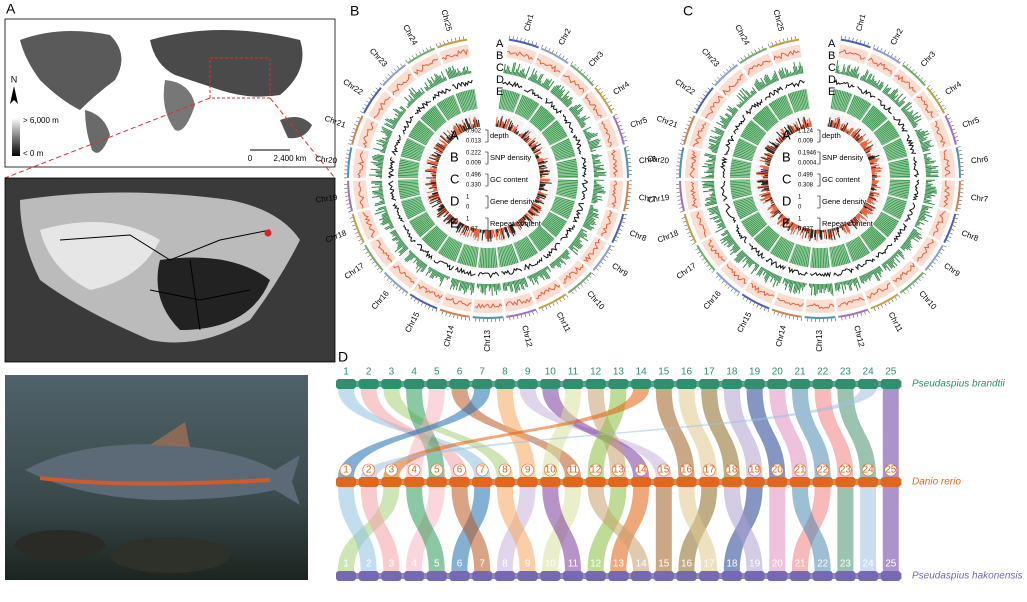 The width and height of the screenshot is (1027, 602). What do you see at coordinates (382, 140) in the screenshot?
I see `chromosome: Chr21` at bounding box center [382, 140].